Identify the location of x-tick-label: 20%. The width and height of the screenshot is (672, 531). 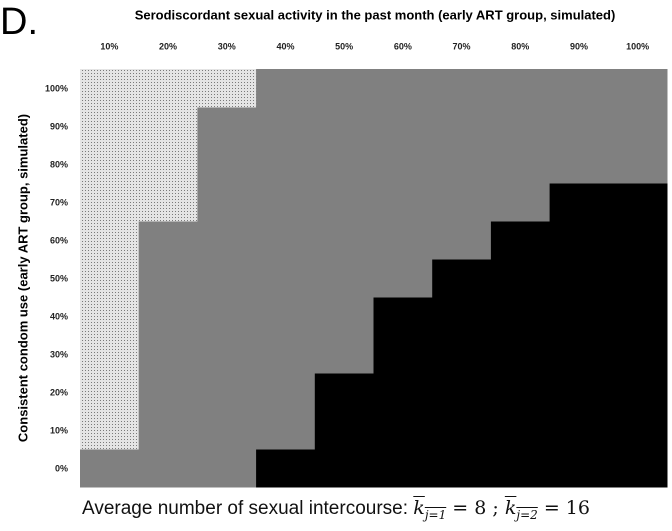
(168, 46).